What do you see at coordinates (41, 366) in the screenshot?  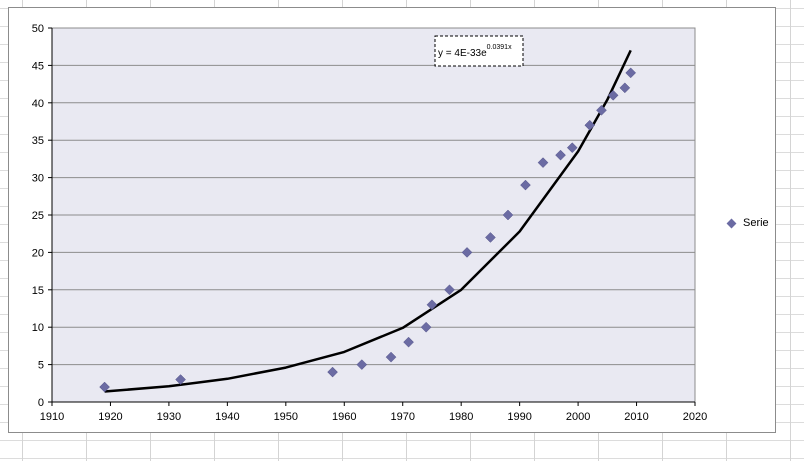 I see `y-tick-label: 5` at bounding box center [41, 366].